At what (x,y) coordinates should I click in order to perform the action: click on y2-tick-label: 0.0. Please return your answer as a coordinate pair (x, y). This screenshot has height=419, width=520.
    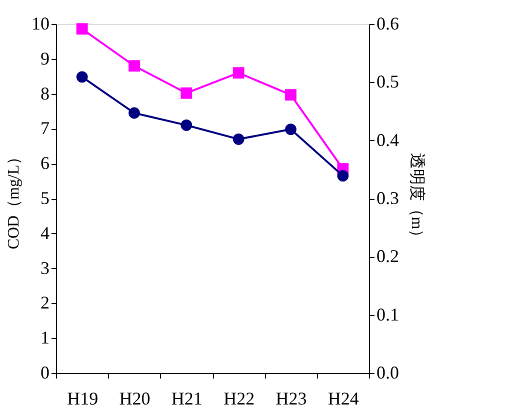
    Looking at the image, I should click on (387, 372).